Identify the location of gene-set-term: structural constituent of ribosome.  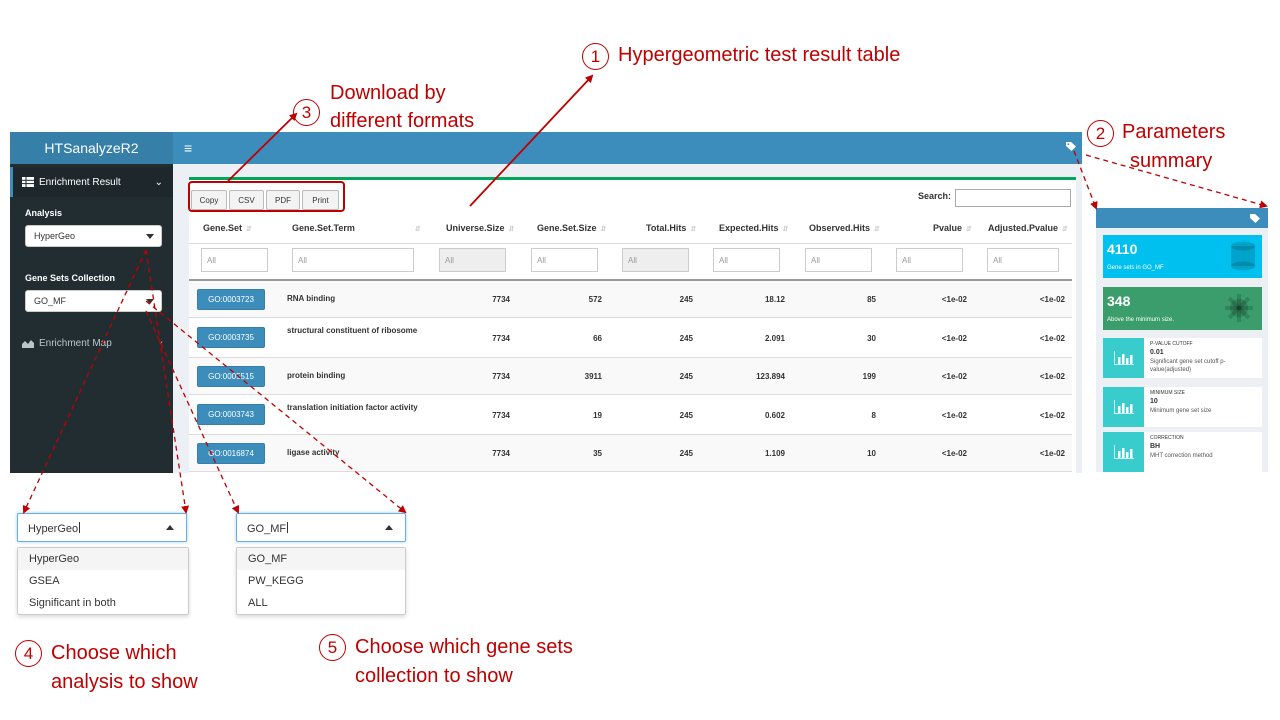
(352, 330).